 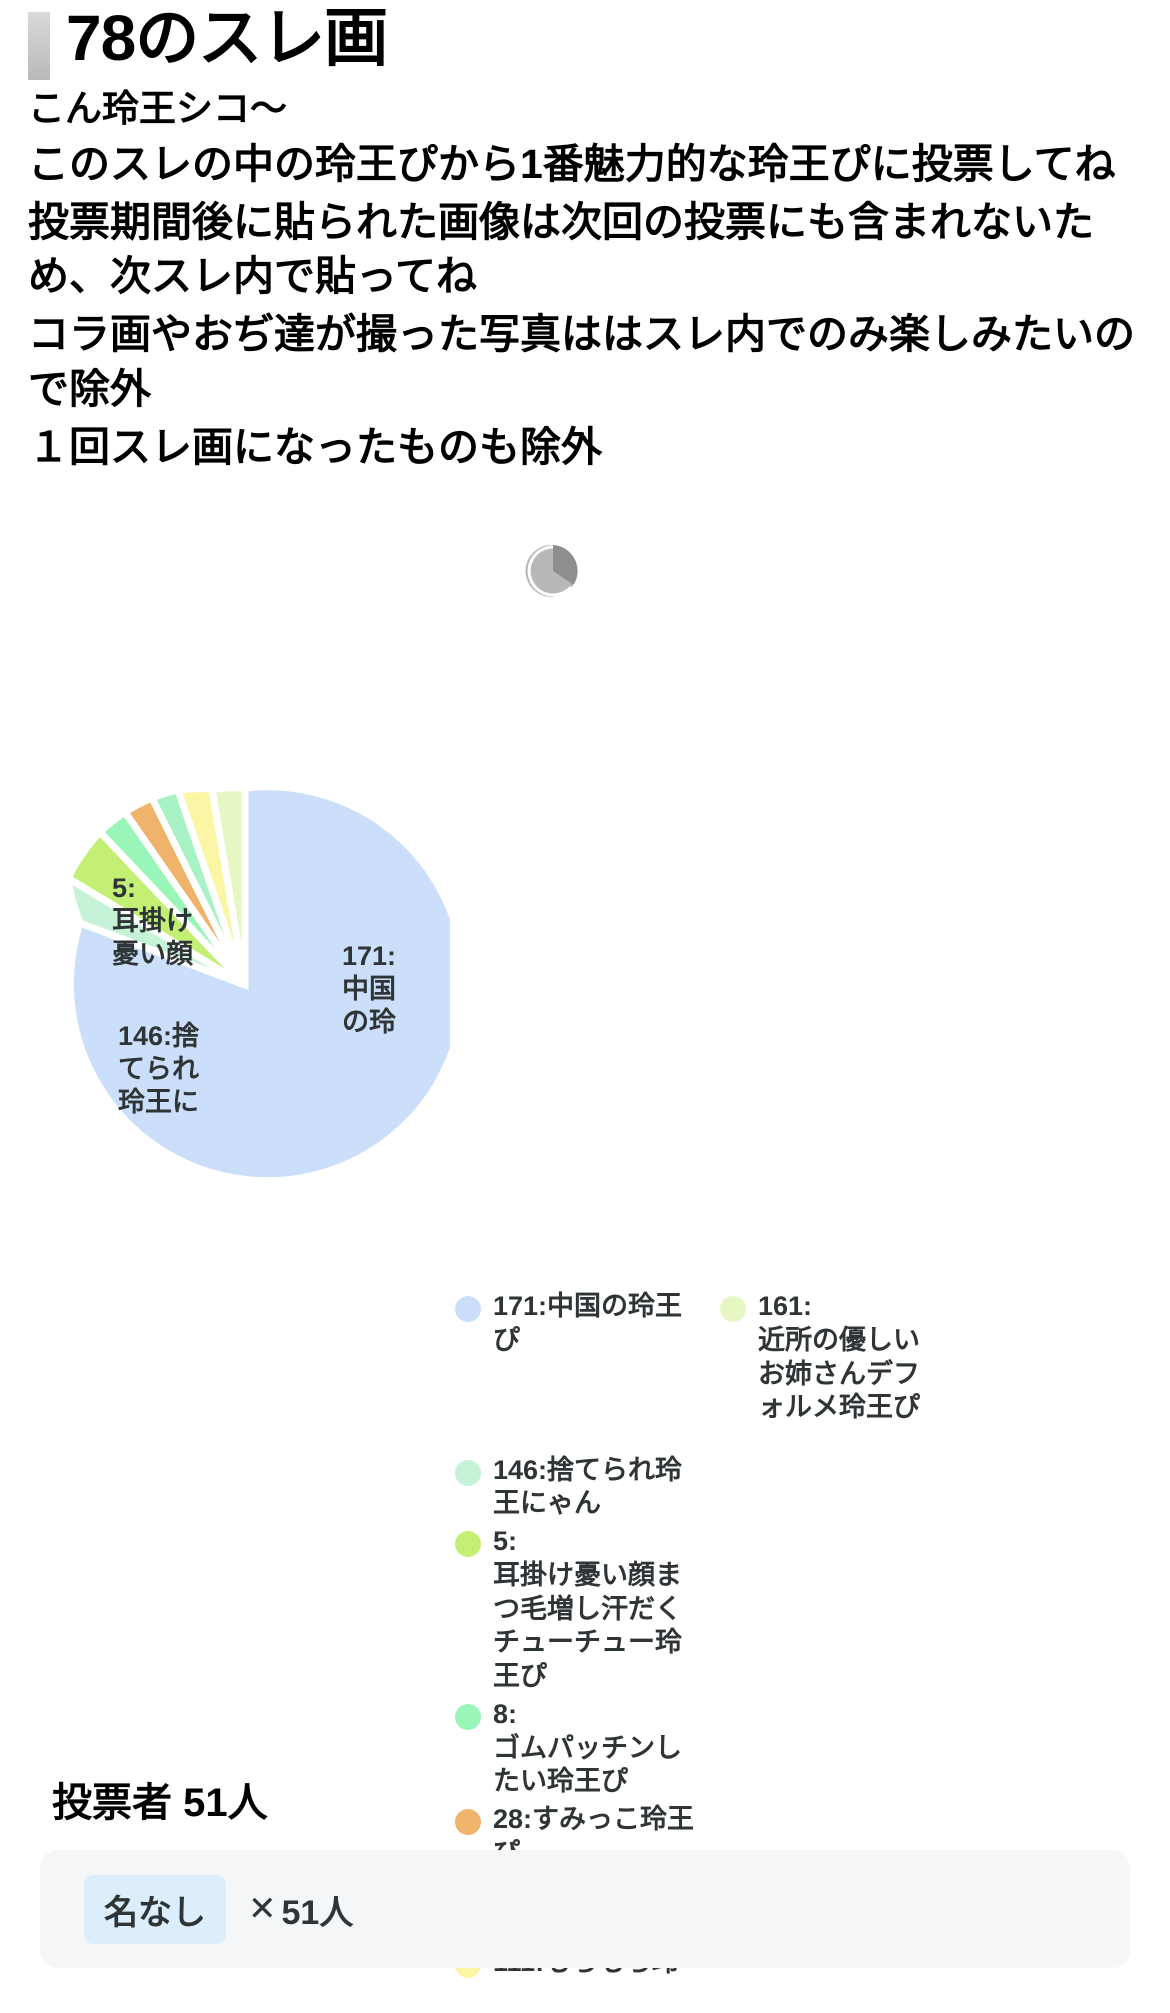 What do you see at coordinates (587, 1747) in the screenshot?
I see `legend-item-label: 8: ゴムパッチンしたい玲王ぴ` at bounding box center [587, 1747].